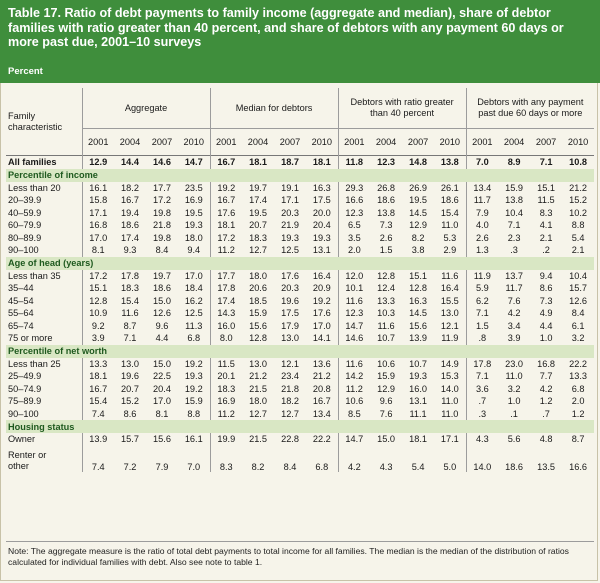 Image resolution: width=600 pixels, height=583 pixels. What do you see at coordinates (25, 71) in the screenshot?
I see `unit-label: Percent` at bounding box center [25, 71].